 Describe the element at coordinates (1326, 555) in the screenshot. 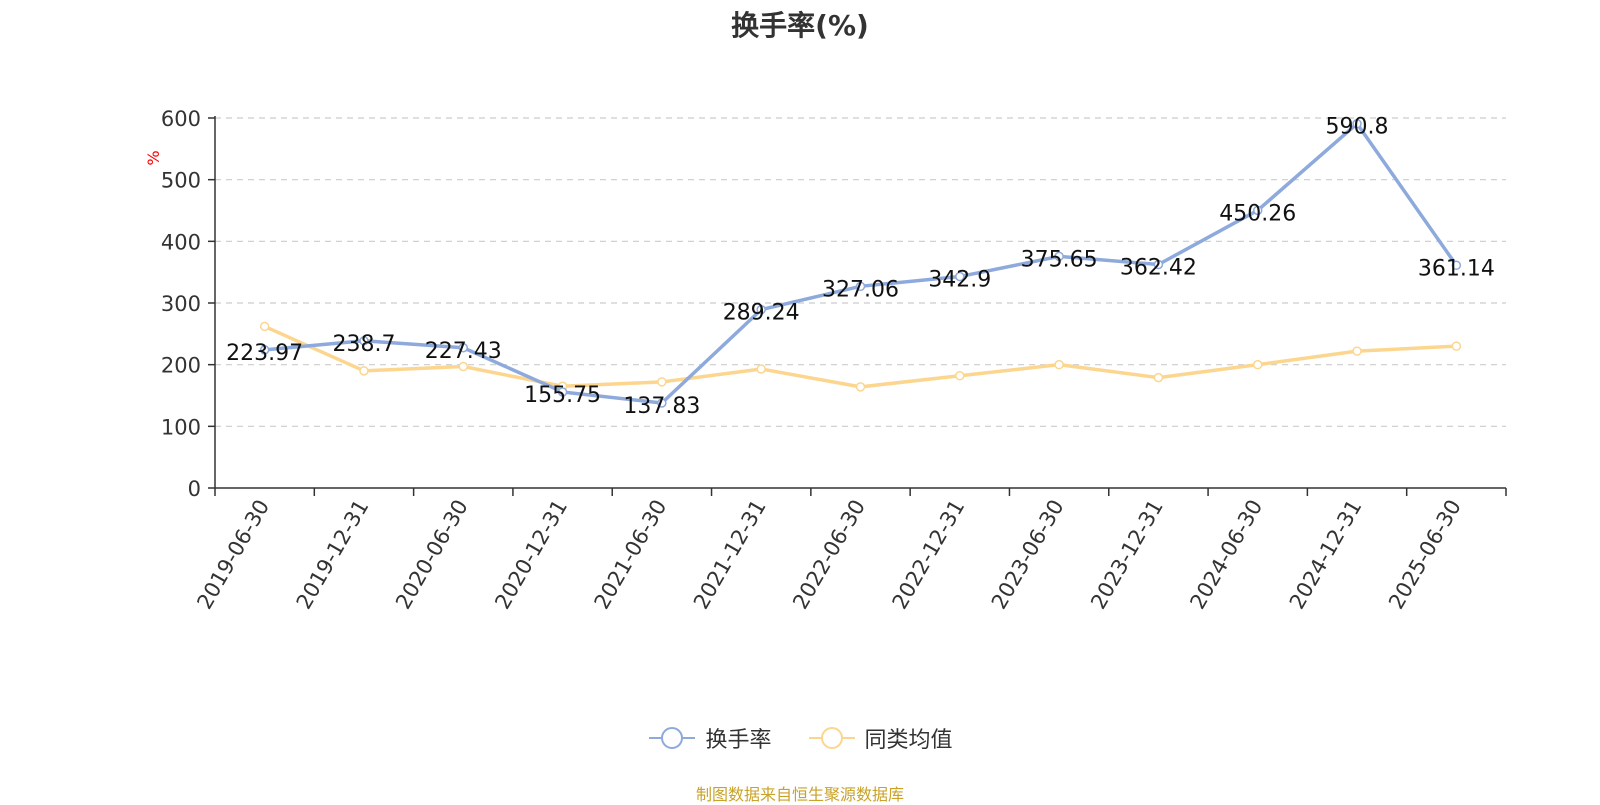

I see `x-tick-label: 2024-12-31` at that location.